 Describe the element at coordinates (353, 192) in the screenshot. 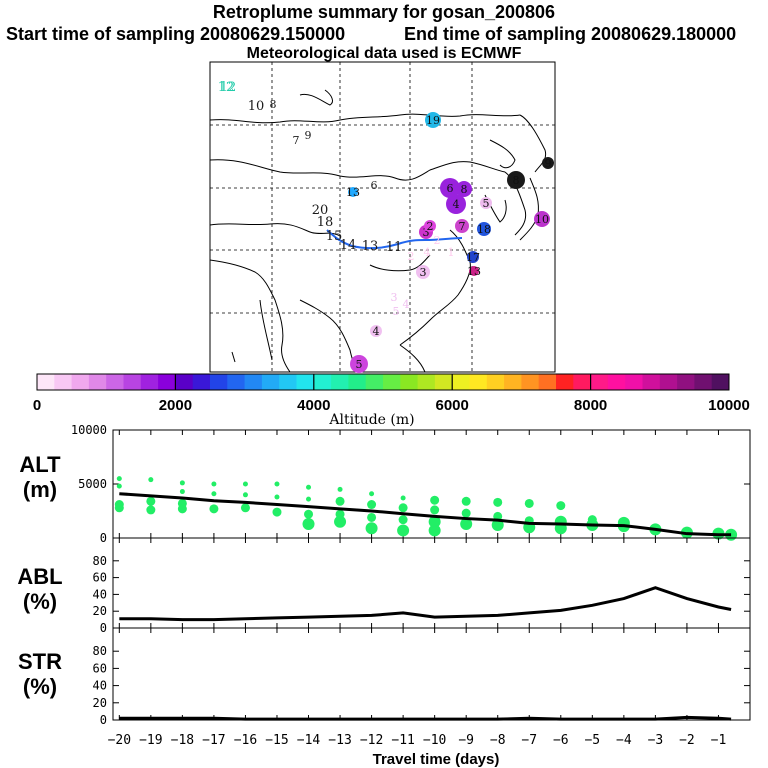

I see `map-marker: 13` at that location.